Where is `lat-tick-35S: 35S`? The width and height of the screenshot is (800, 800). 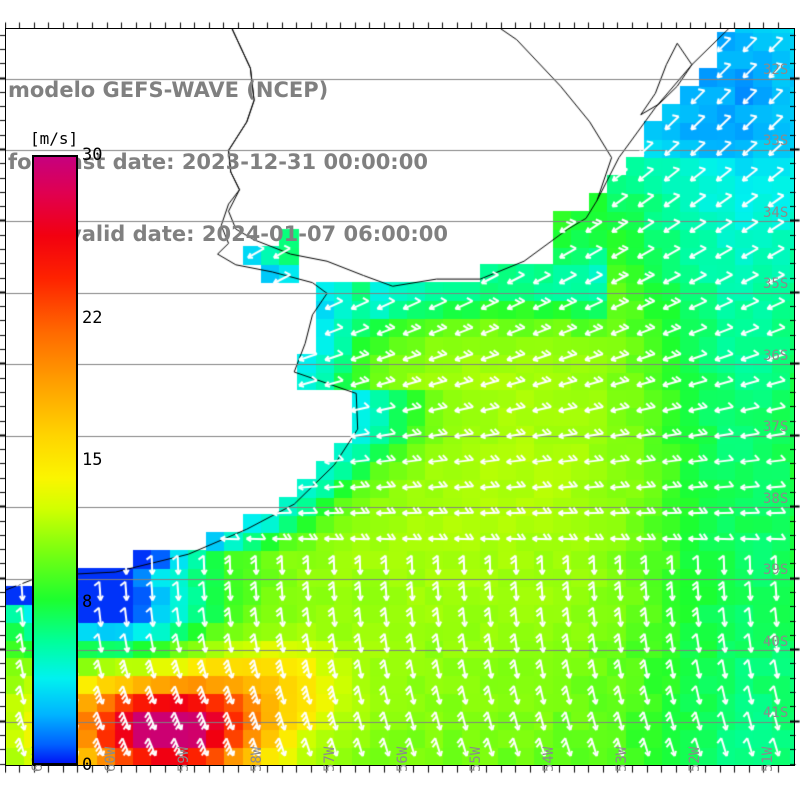 lat-tick-35S: 35S is located at coordinates (776, 284).